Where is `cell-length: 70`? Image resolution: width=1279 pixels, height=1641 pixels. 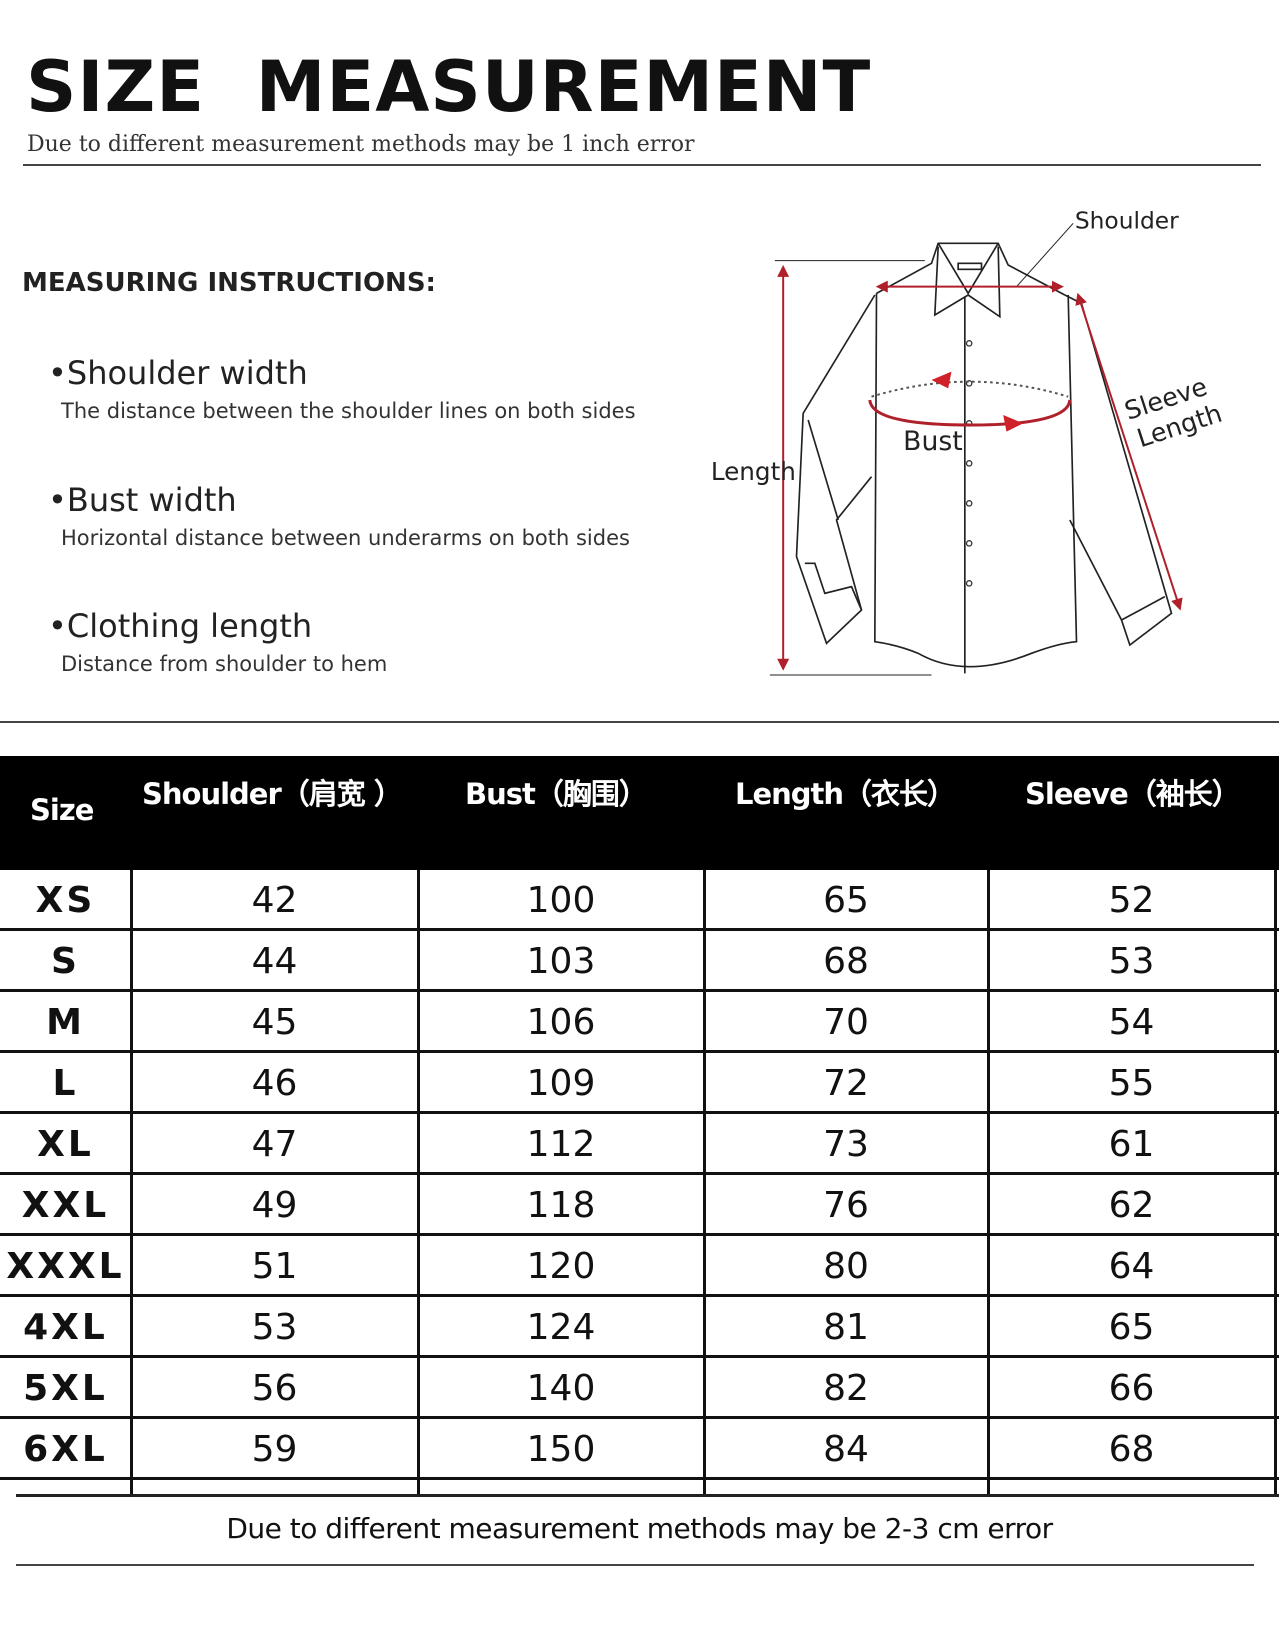
cell-length: 70 is located at coordinates (846, 1022).